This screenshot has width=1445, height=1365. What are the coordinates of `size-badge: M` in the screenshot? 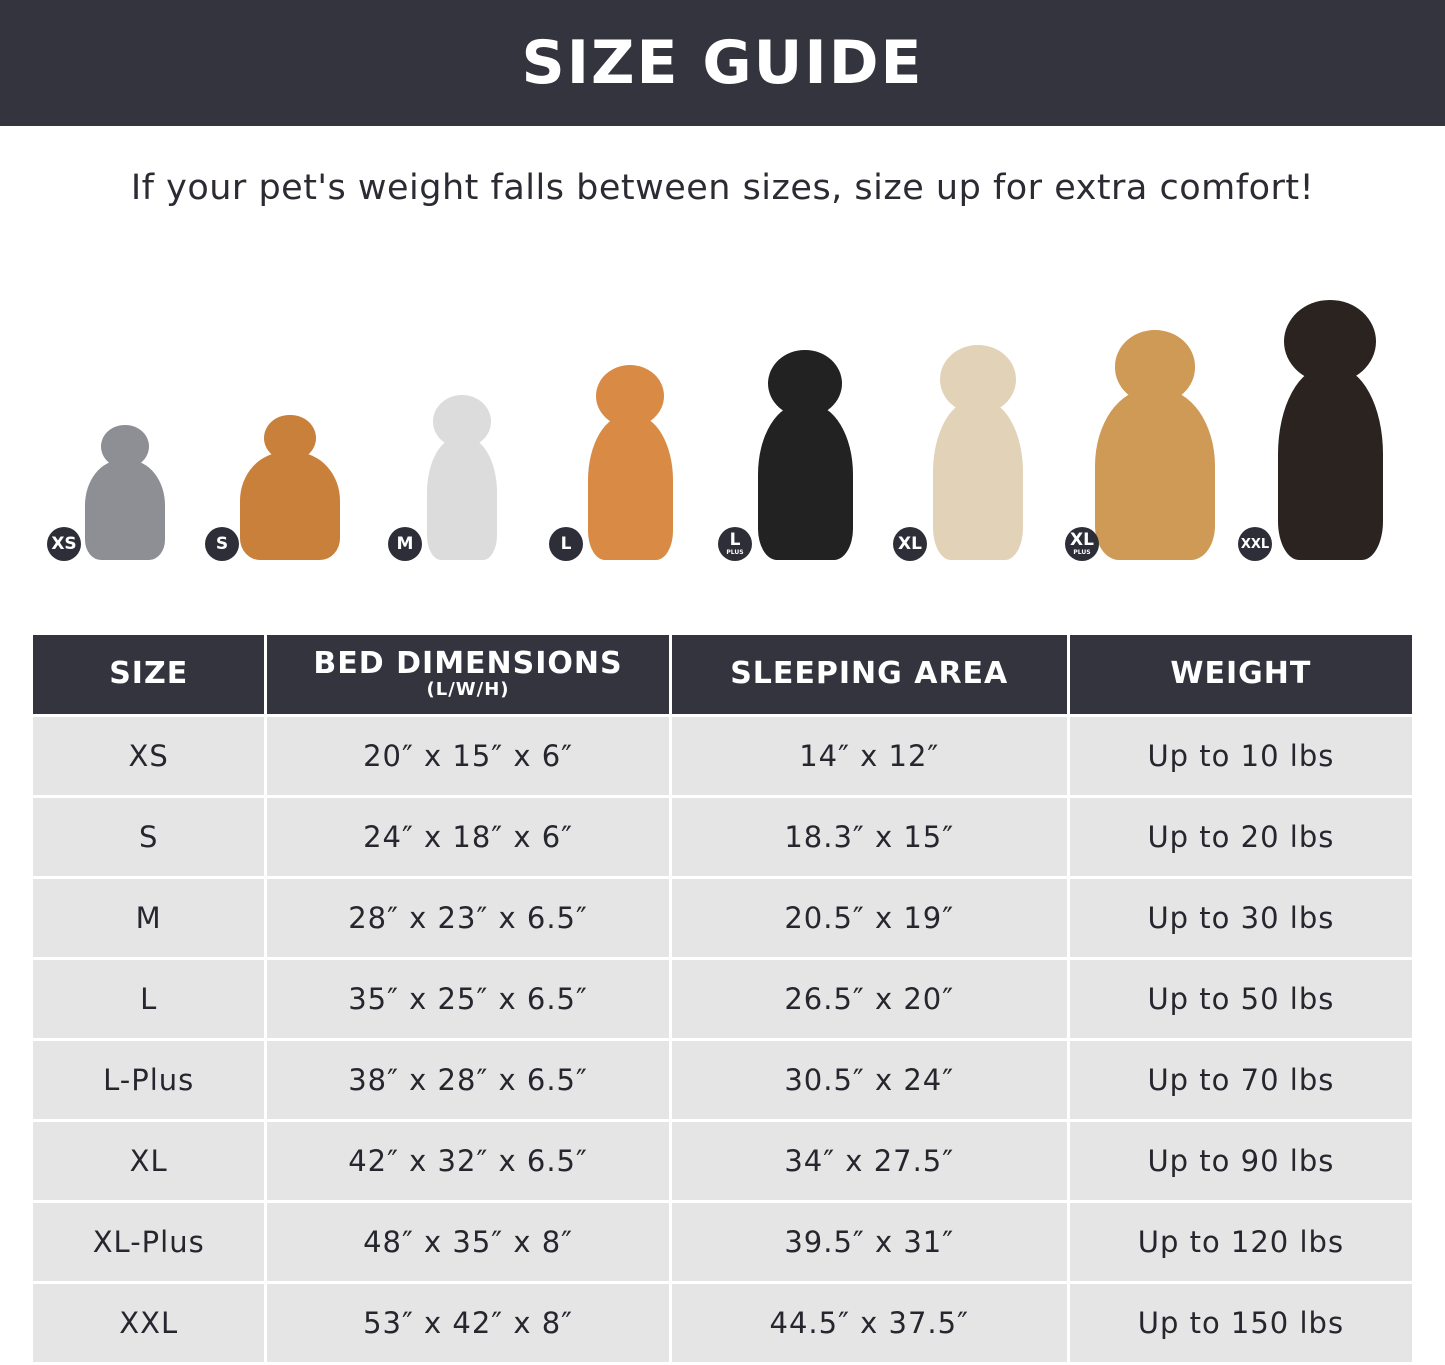 It's located at (405, 544).